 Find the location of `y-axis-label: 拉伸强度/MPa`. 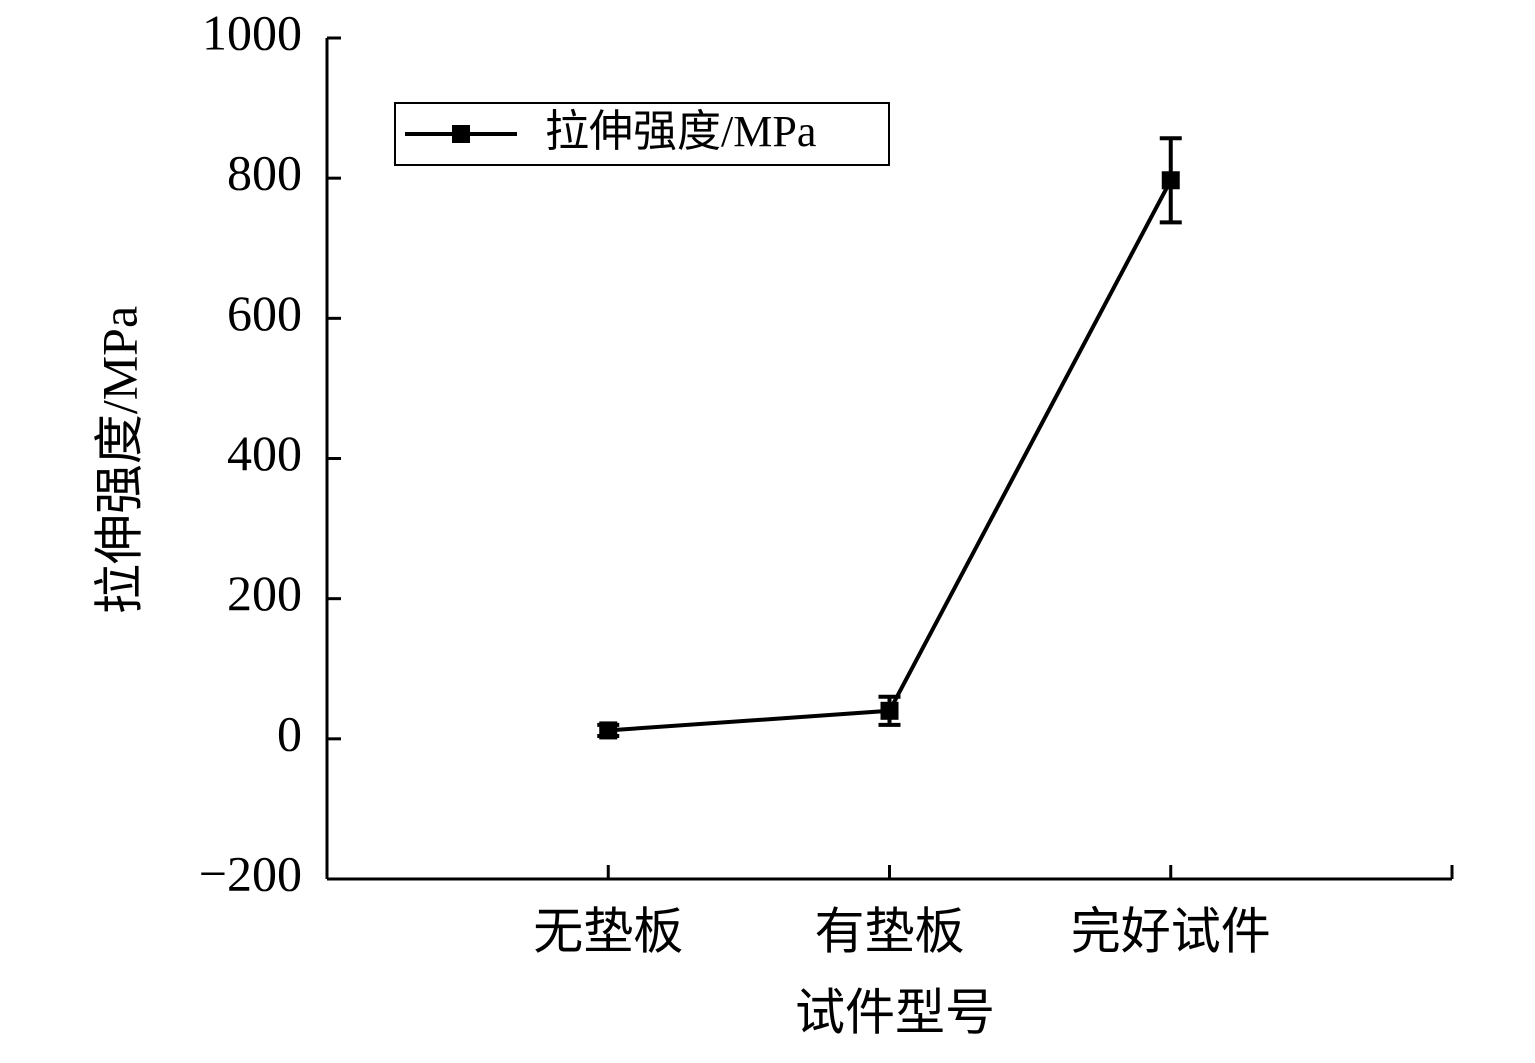

y-axis-label: 拉伸强度/MPa is located at coordinates (119, 460).